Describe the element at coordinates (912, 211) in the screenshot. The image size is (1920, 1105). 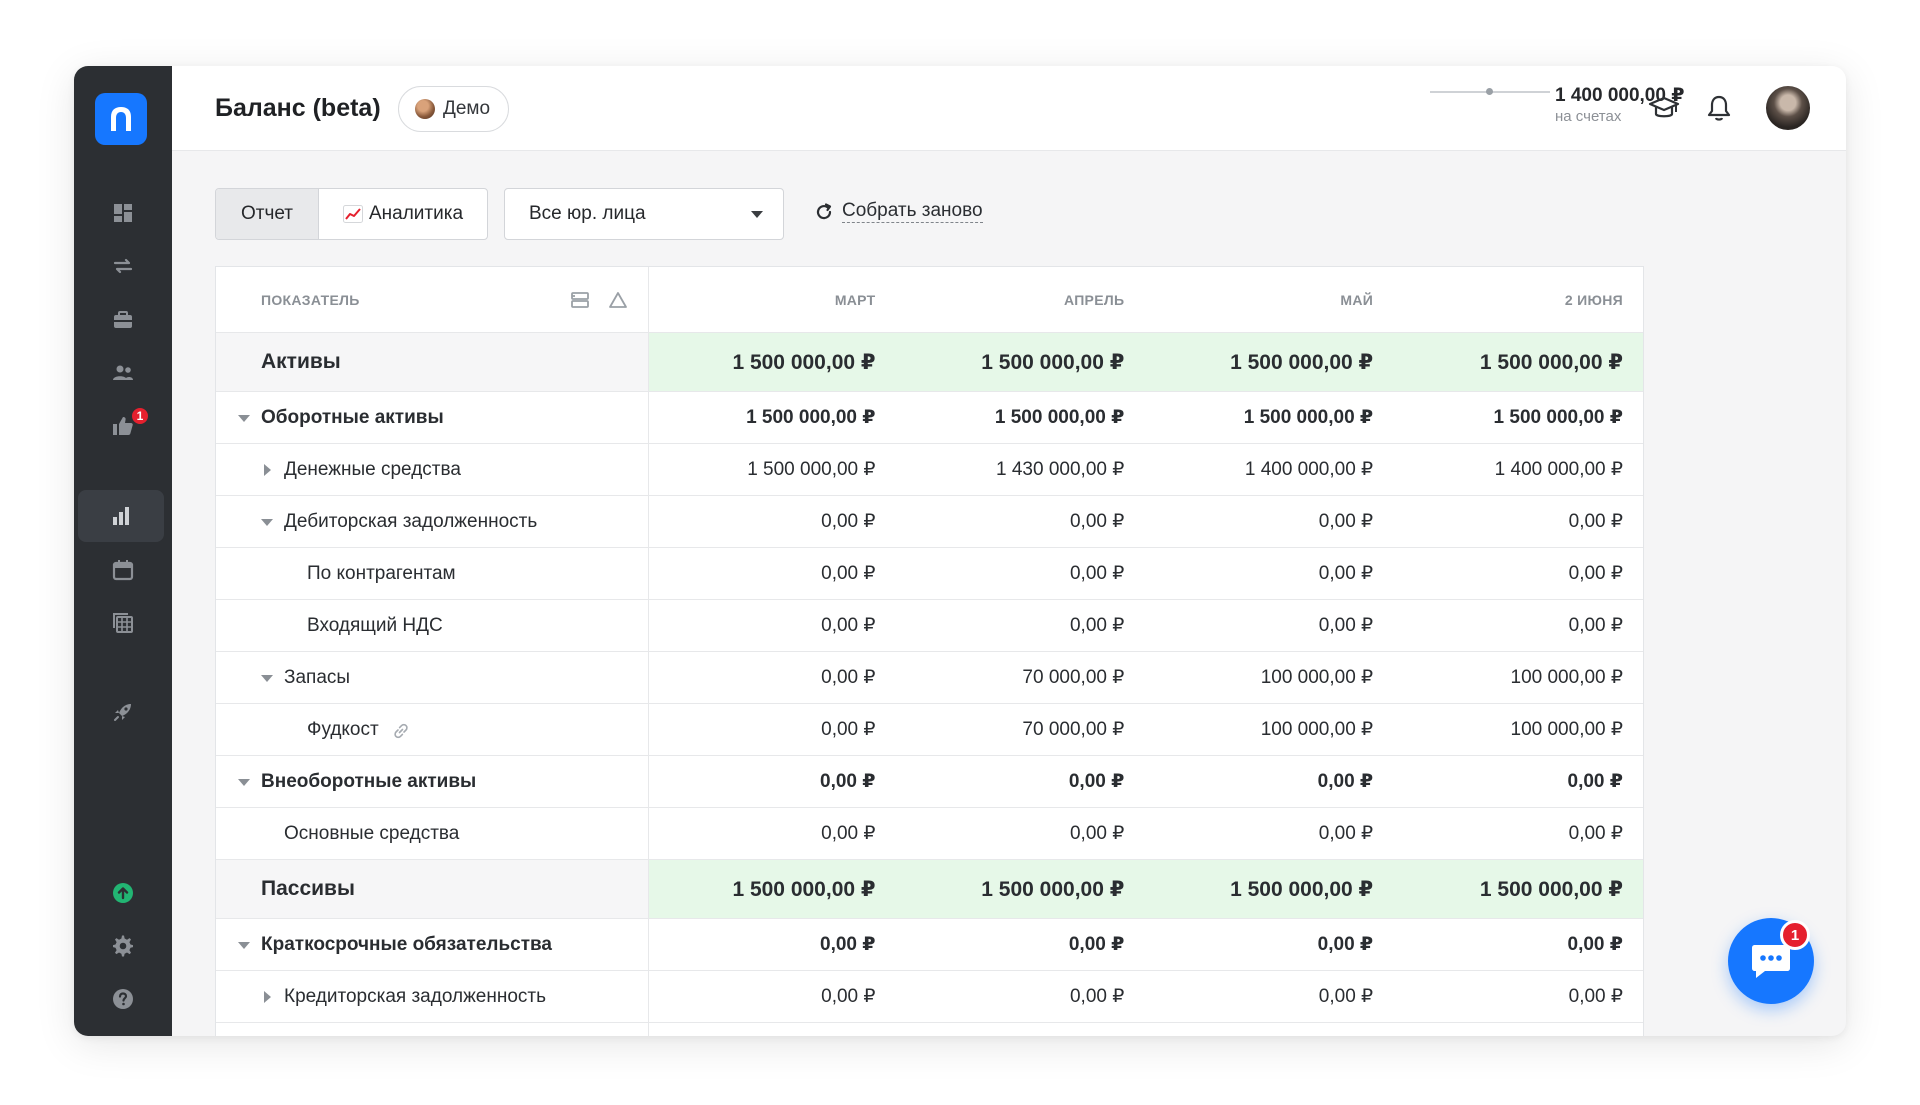
I see `rebuild-label: Собрать заново` at that location.